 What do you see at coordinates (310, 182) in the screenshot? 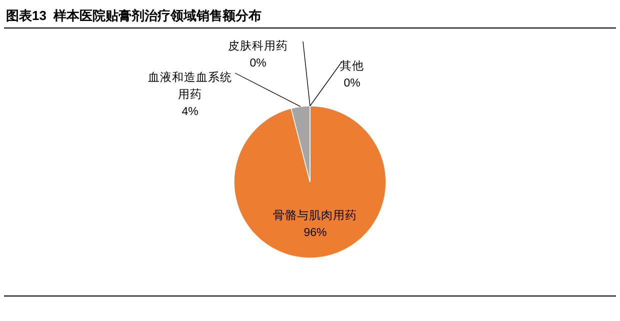
I see `pie-slice` at bounding box center [310, 182].